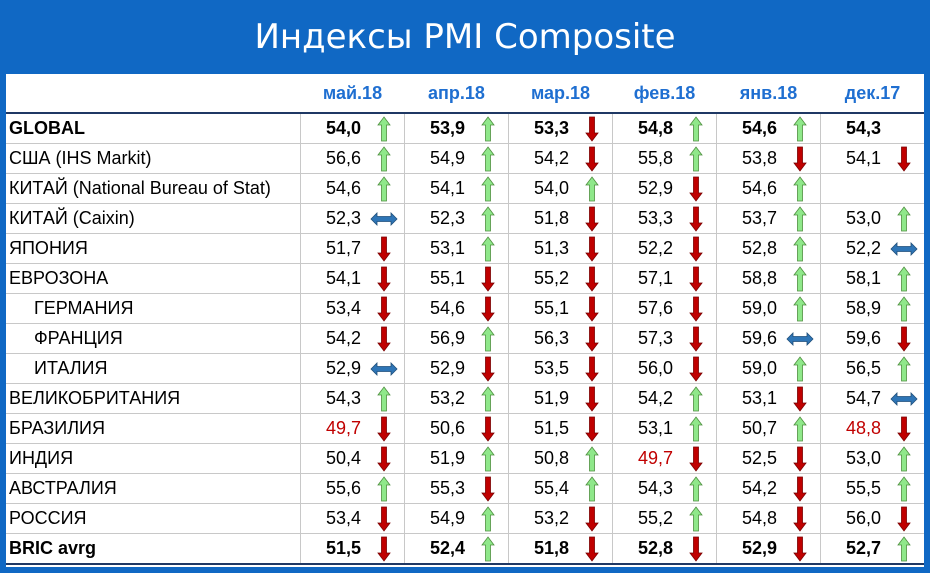 The image size is (930, 573). What do you see at coordinates (153, 248) in the screenshot?
I see `row-label: ЯПОНИЯ` at bounding box center [153, 248].